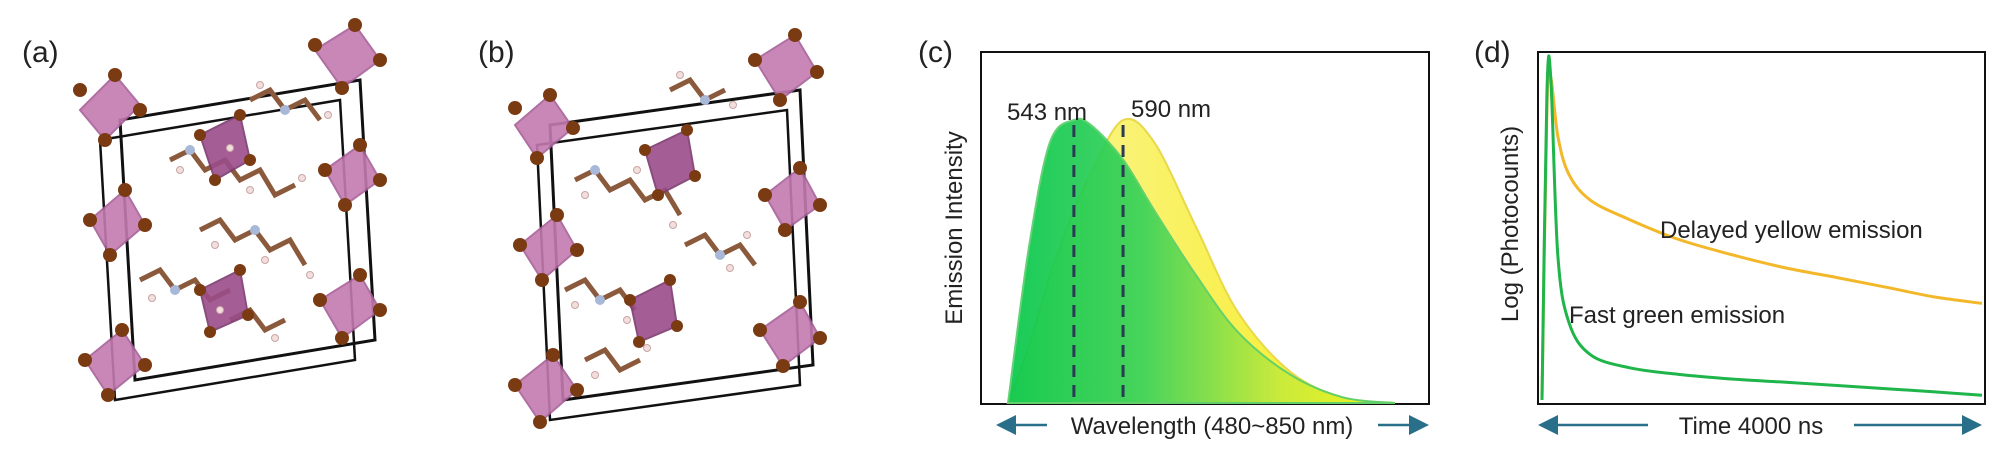 The width and height of the screenshot is (1993, 469). What do you see at coordinates (1047, 112) in the screenshot?
I see `peak-543-label: 543 nm` at bounding box center [1047, 112].